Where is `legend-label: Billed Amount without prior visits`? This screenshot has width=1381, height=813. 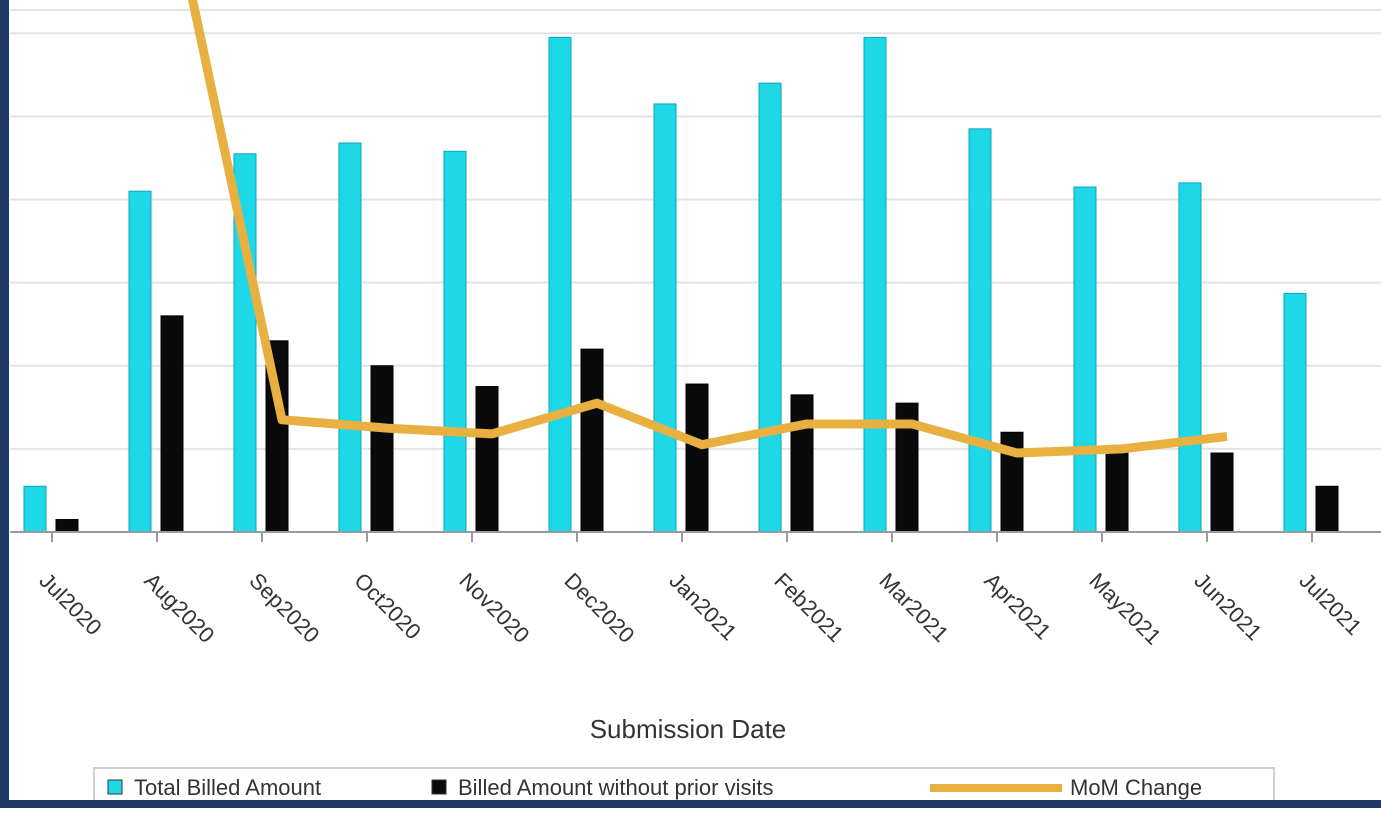
legend-label: Billed Amount without prior visits is located at coordinates (615, 787).